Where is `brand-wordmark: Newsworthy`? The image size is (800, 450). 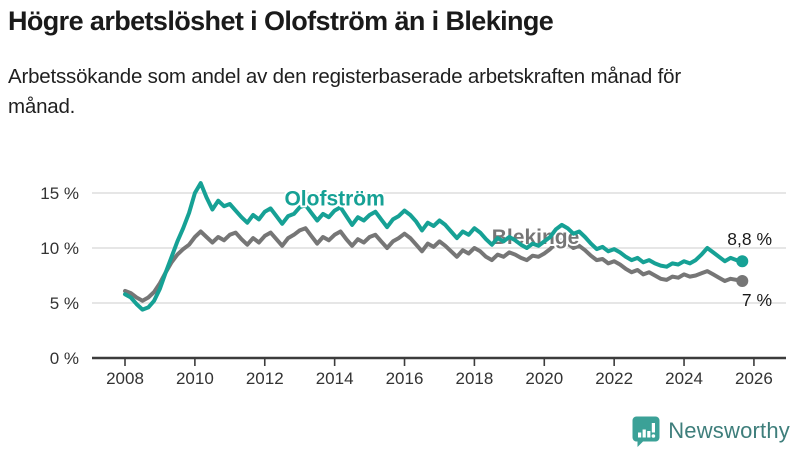 brand-wordmark: Newsworthy is located at coordinates (729, 430).